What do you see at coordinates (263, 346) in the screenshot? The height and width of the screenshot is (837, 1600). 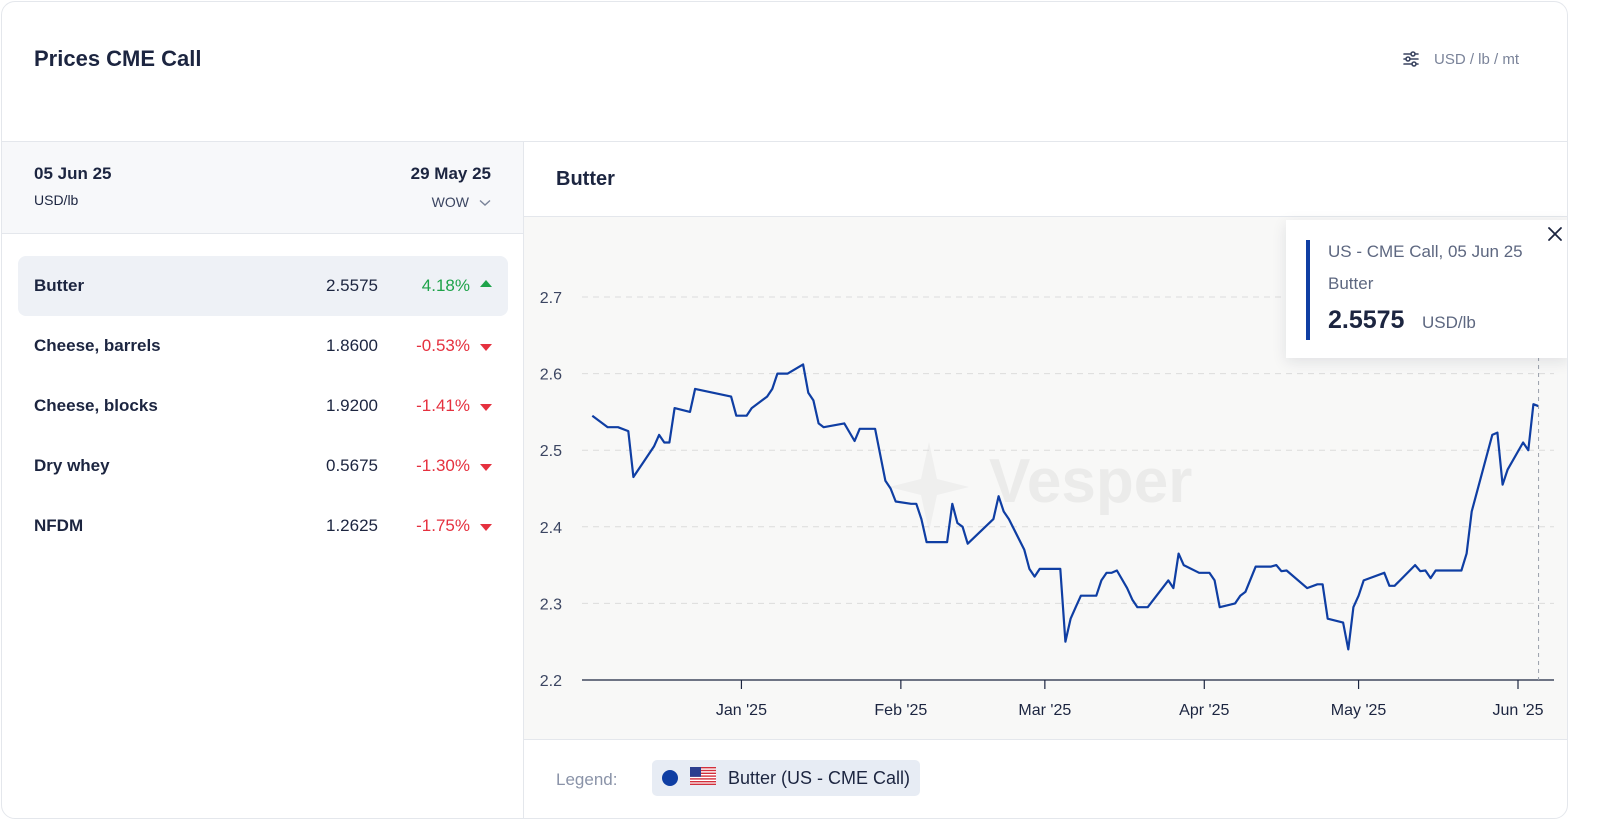 I see `product-row: Cheese, barrels 1.8600 -0.53%` at bounding box center [263, 346].